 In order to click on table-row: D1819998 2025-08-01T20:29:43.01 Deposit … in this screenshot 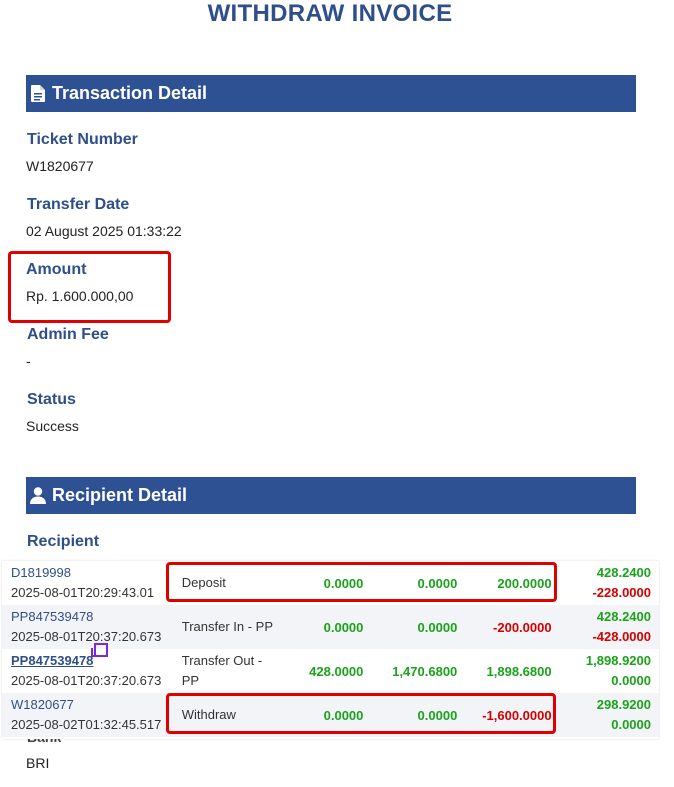, I will do `click(330, 583)`.